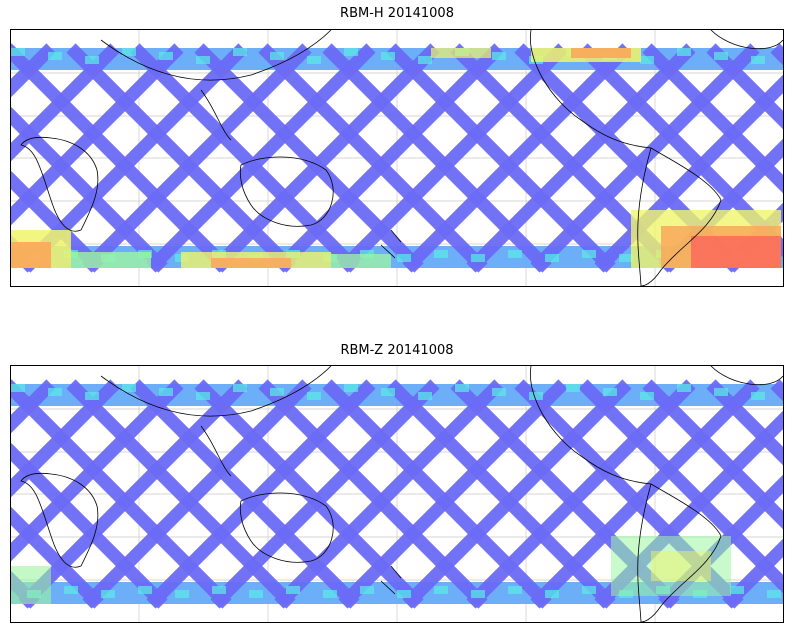  I want to click on panel-title-rbm-h: RBM-H 20141008, so click(397, 13).